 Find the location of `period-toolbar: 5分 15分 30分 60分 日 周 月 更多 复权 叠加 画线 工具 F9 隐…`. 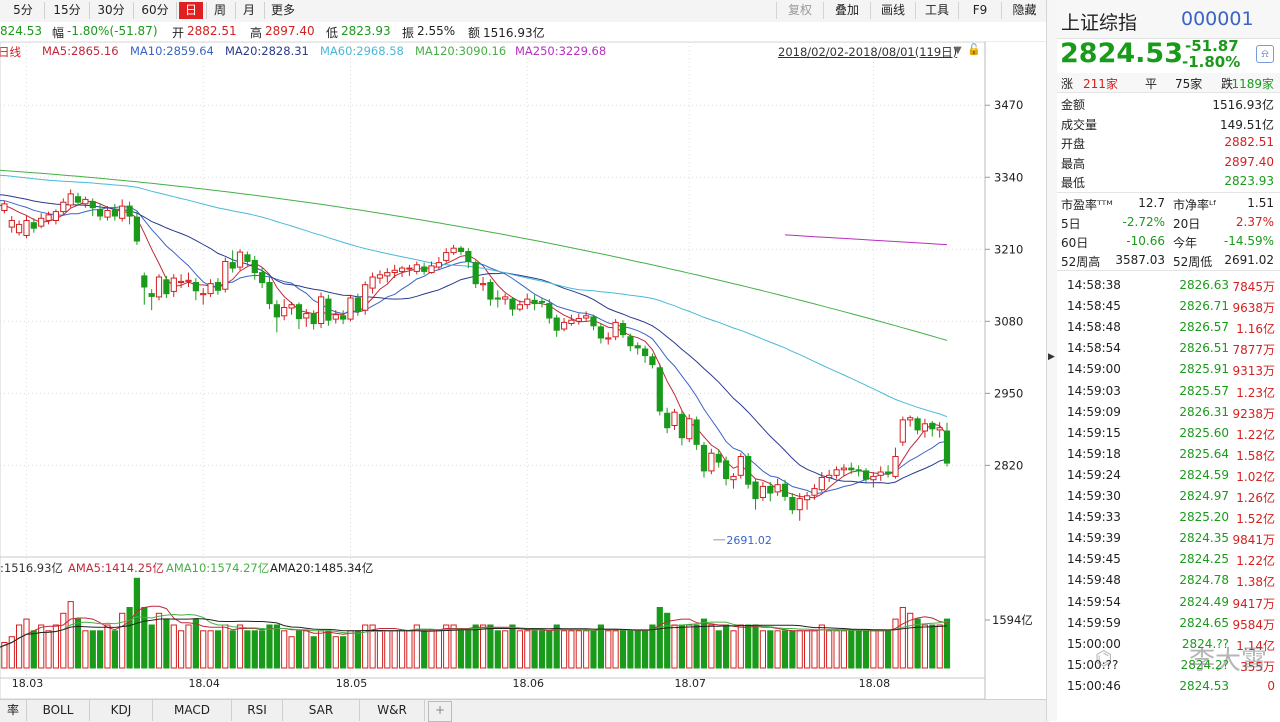

period-toolbar: 5分 15分 30分 60分 日 周 月 更多 复权 叠加 画线 工具 F9 隐… is located at coordinates (525, 11).